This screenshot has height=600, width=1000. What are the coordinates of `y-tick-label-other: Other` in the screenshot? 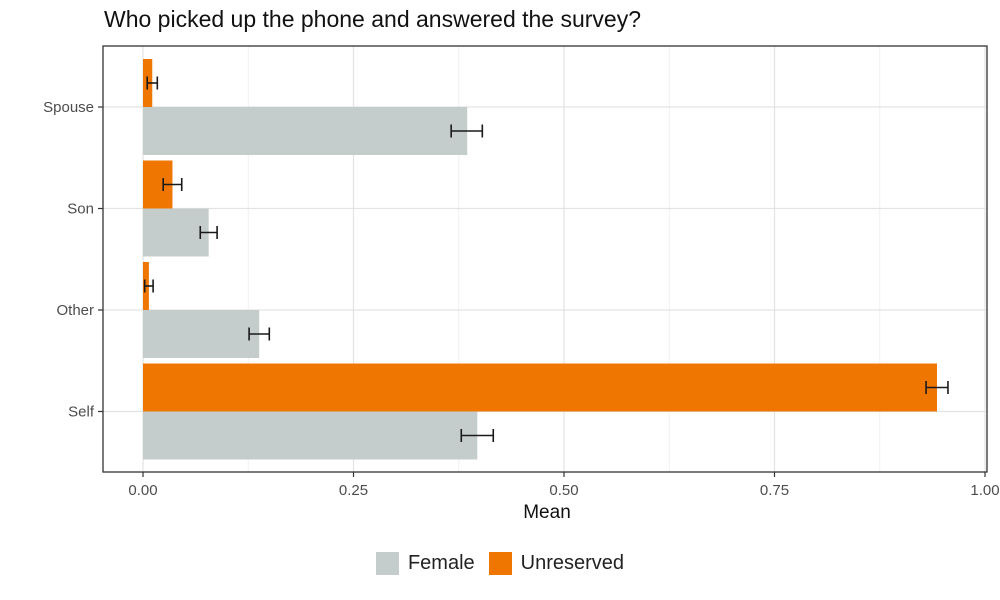 It's located at (75, 310).